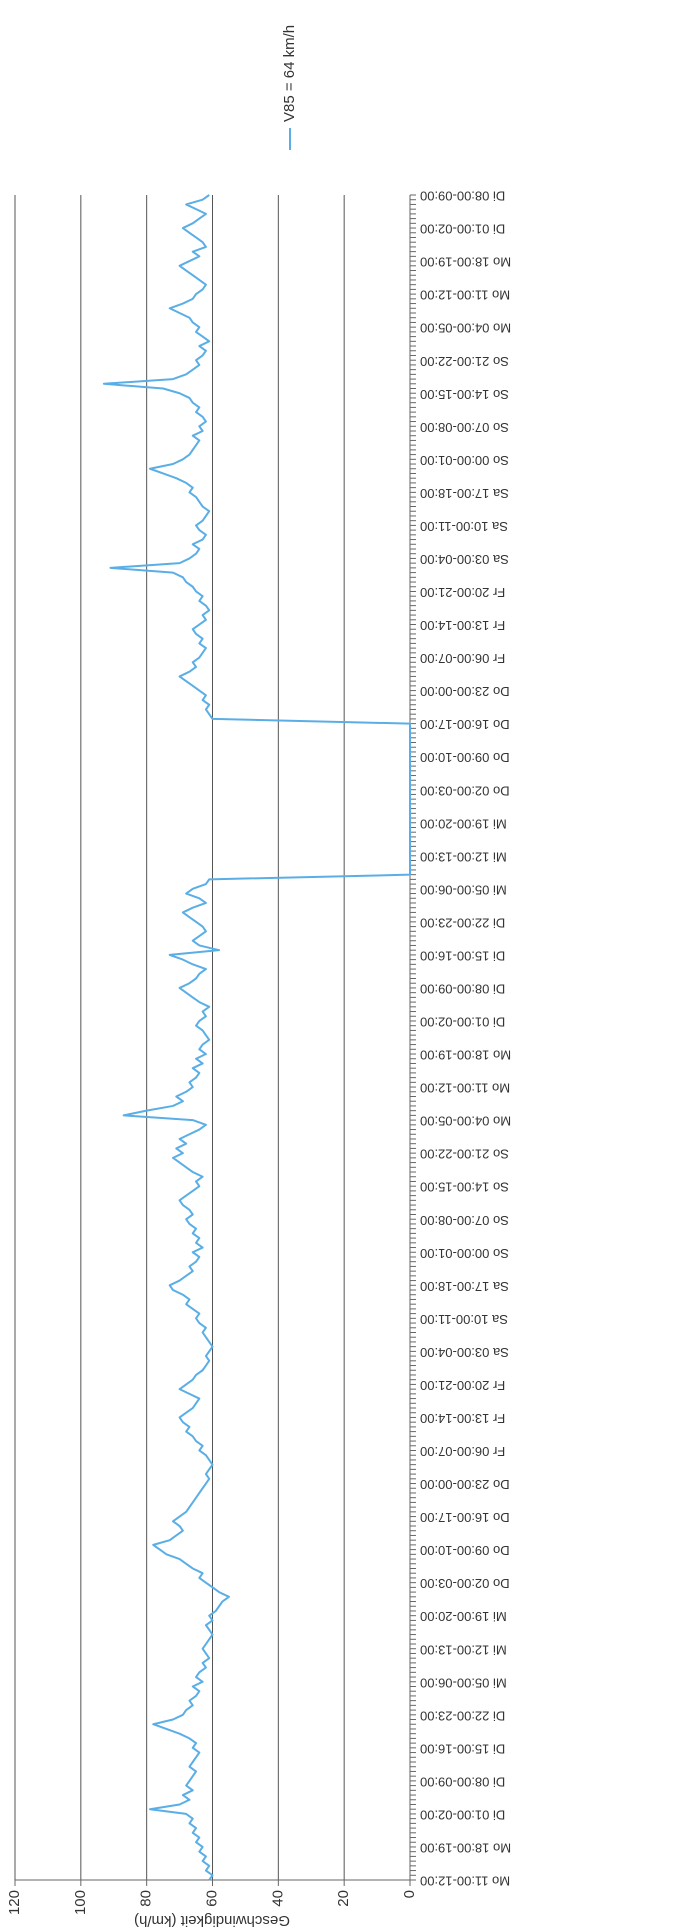 The height and width of the screenshot is (1930, 686). What do you see at coordinates (146, 1898) in the screenshot?
I see `y-tick-label: 80` at bounding box center [146, 1898].